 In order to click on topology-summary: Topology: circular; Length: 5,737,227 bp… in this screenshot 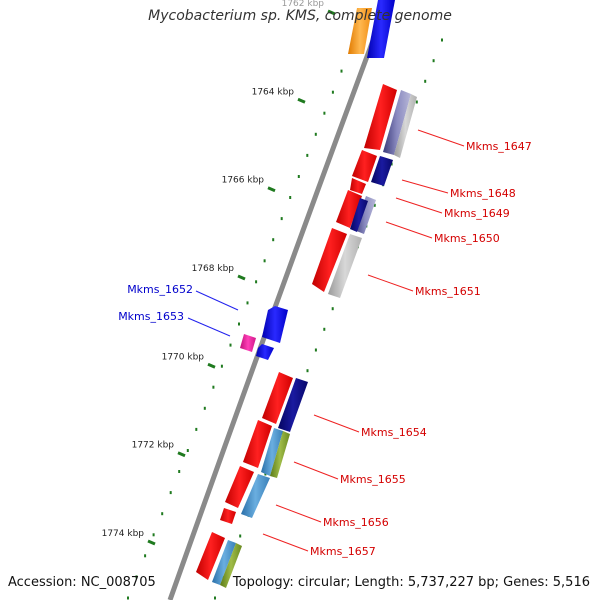, I will do `click(411, 582)`.